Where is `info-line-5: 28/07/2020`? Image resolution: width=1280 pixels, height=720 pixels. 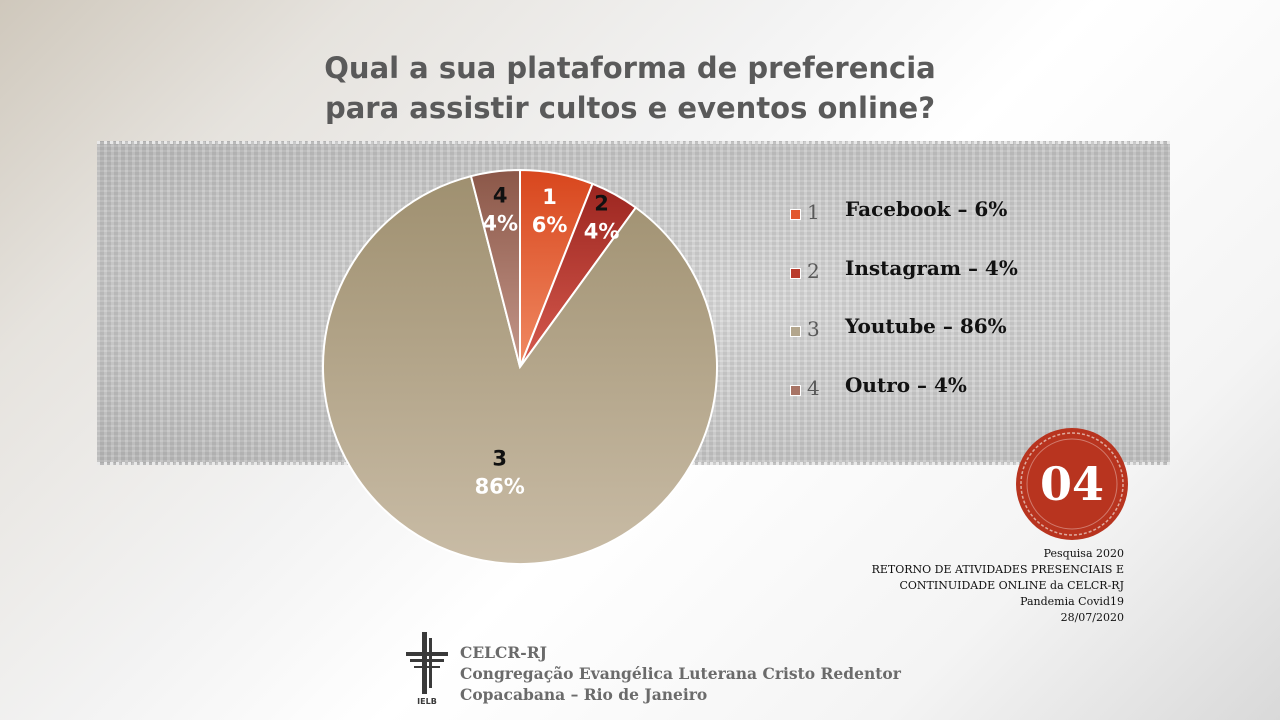 info-line-5: 28/07/2020 is located at coordinates (1092, 617).